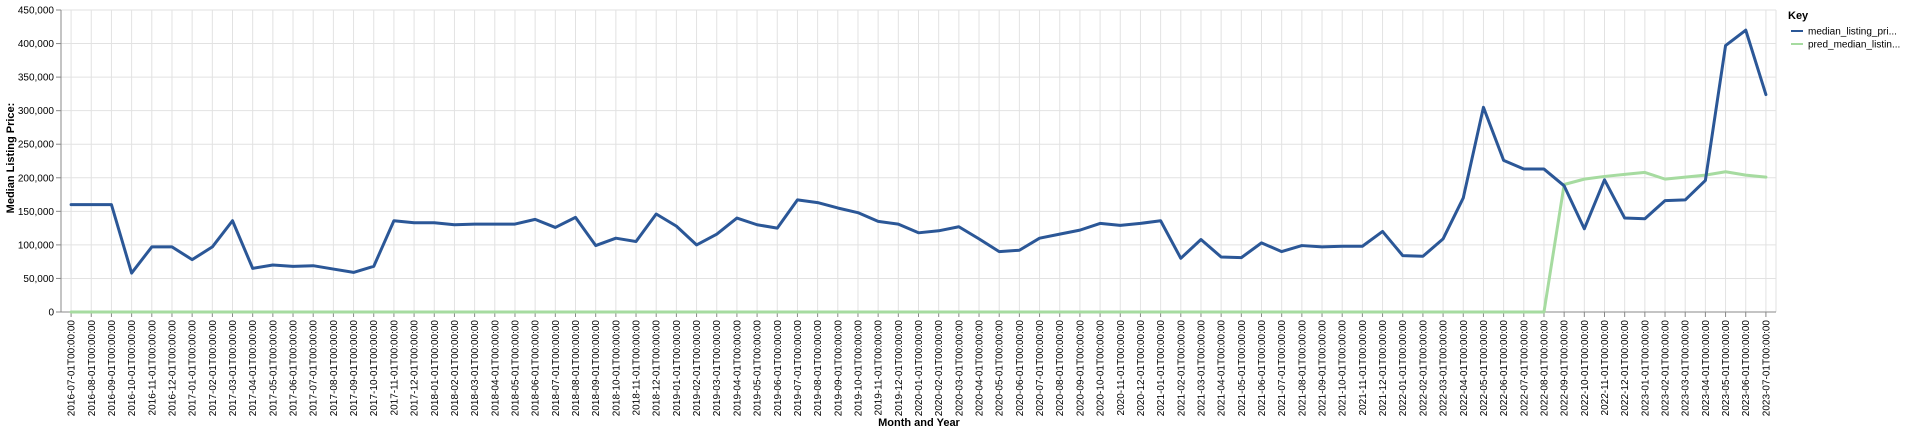  I want to click on y-tick-label: 250,000, so click(36, 145).